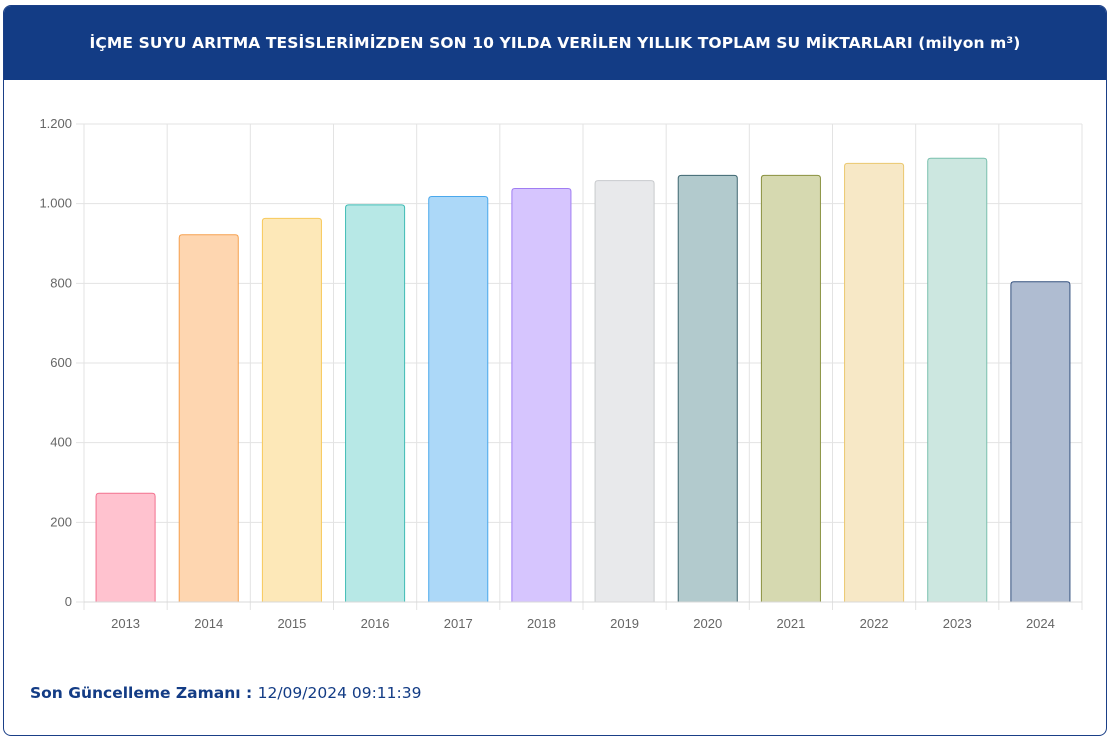 Image resolution: width=1111 pixels, height=742 pixels. I want to click on bar-2024, so click(1040, 441).